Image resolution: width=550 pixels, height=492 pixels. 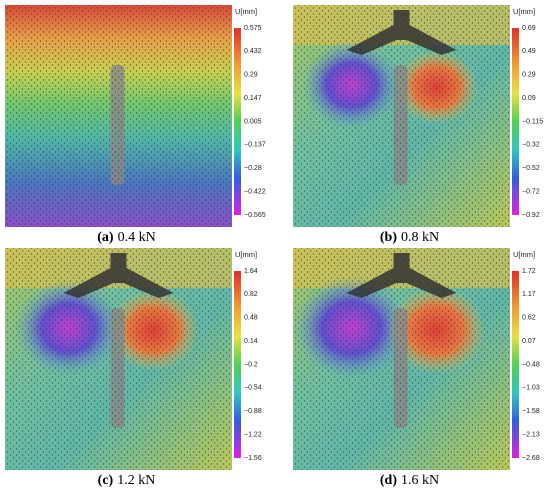 I want to click on caption: (d) 1.6 kN, so click(x=409, y=480).